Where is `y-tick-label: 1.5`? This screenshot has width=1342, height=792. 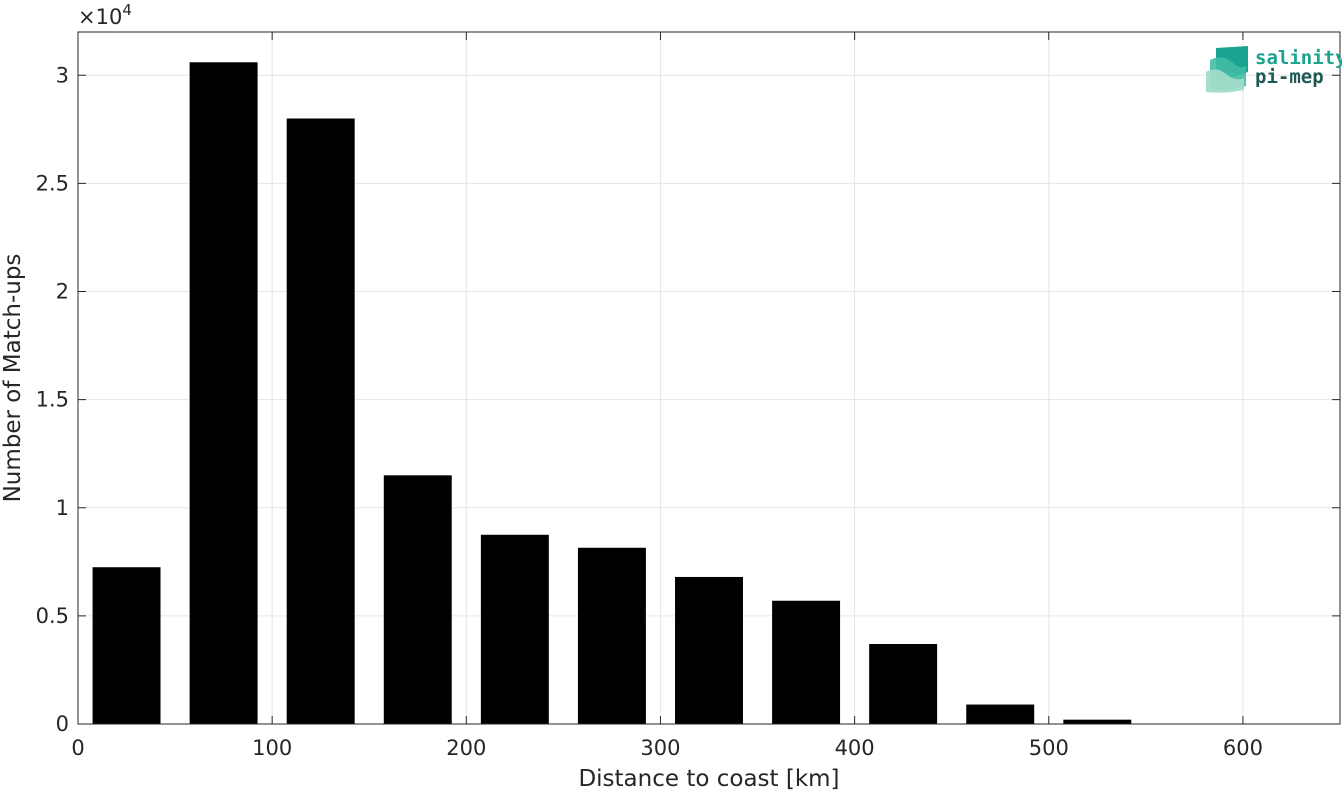 y-tick-label: 1.5 is located at coordinates (52, 400).